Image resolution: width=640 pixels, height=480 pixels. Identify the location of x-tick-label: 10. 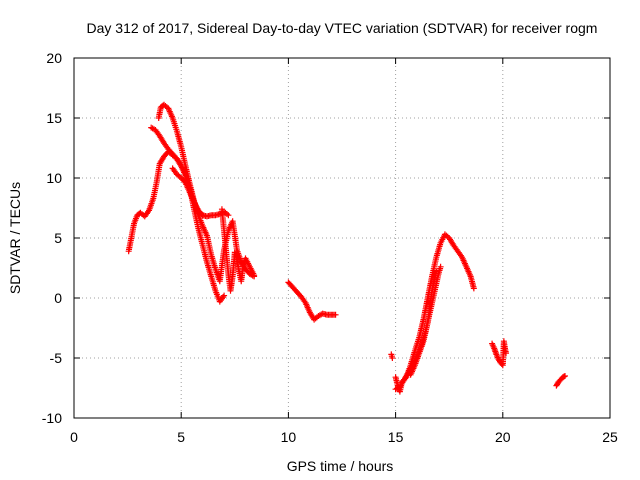
(289, 437).